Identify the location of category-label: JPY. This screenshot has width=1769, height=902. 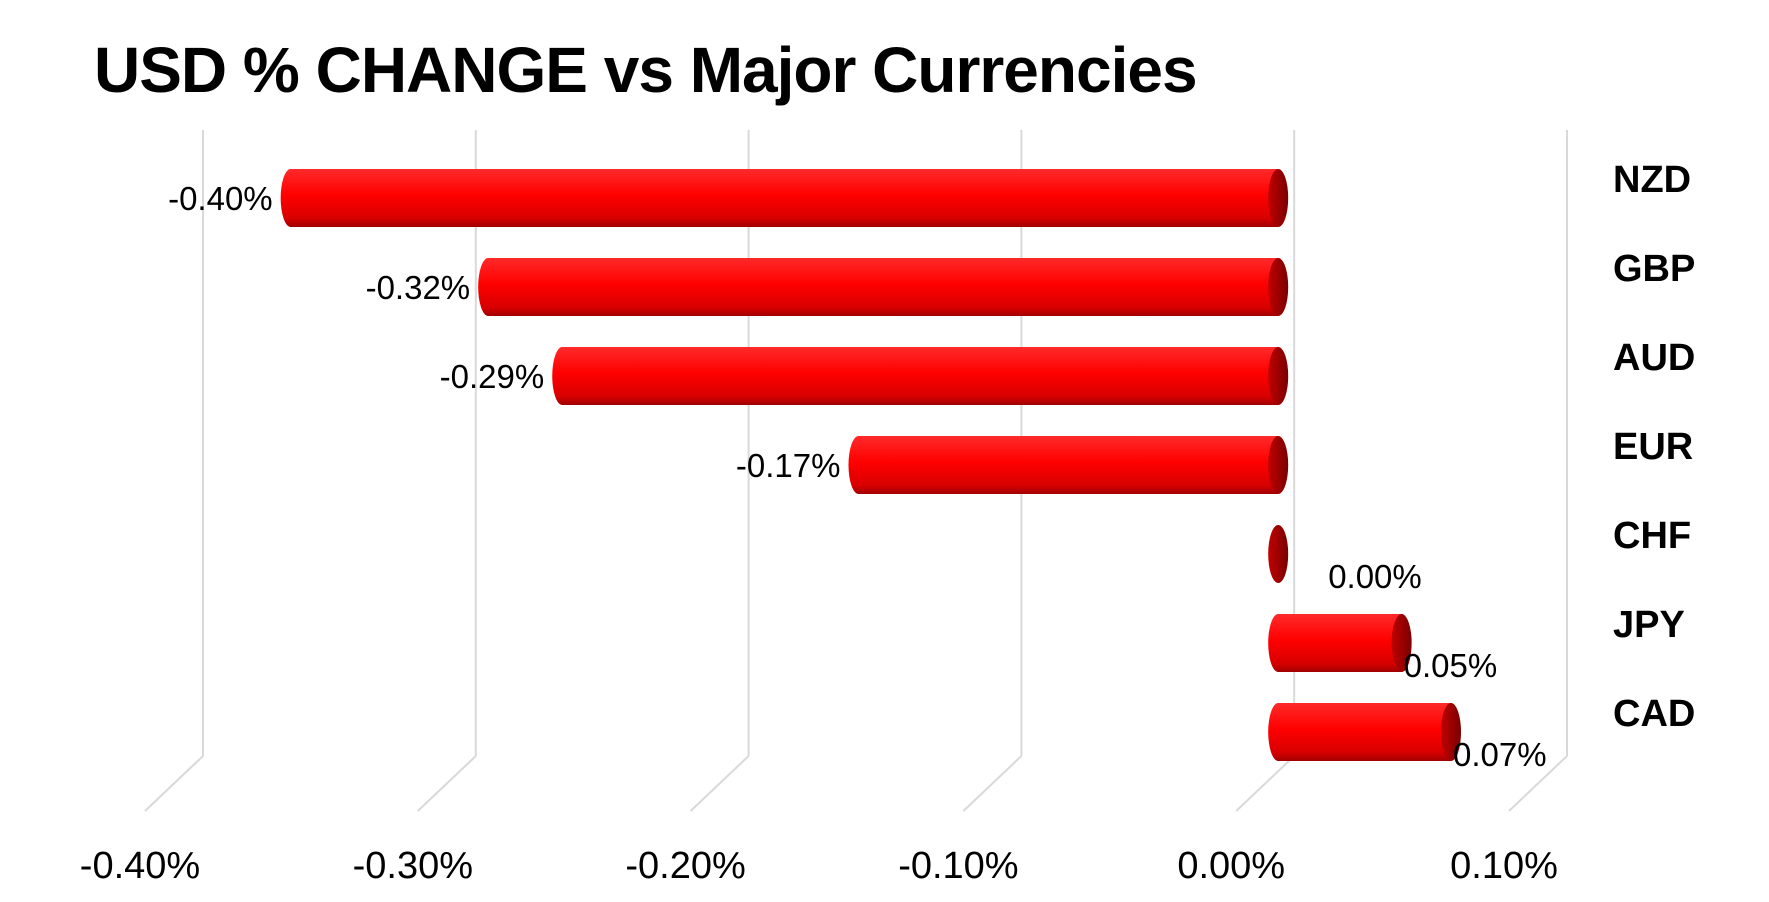
(1649, 625).